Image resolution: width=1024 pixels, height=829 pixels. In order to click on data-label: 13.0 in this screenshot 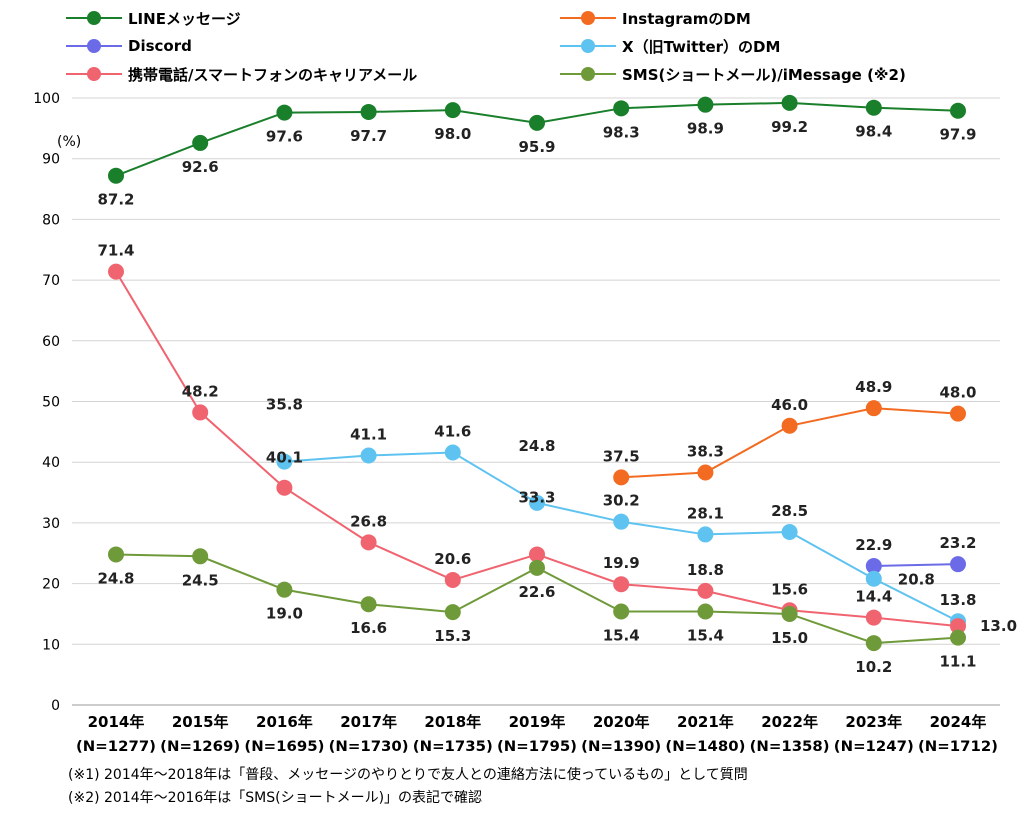, I will do `click(998, 626)`.